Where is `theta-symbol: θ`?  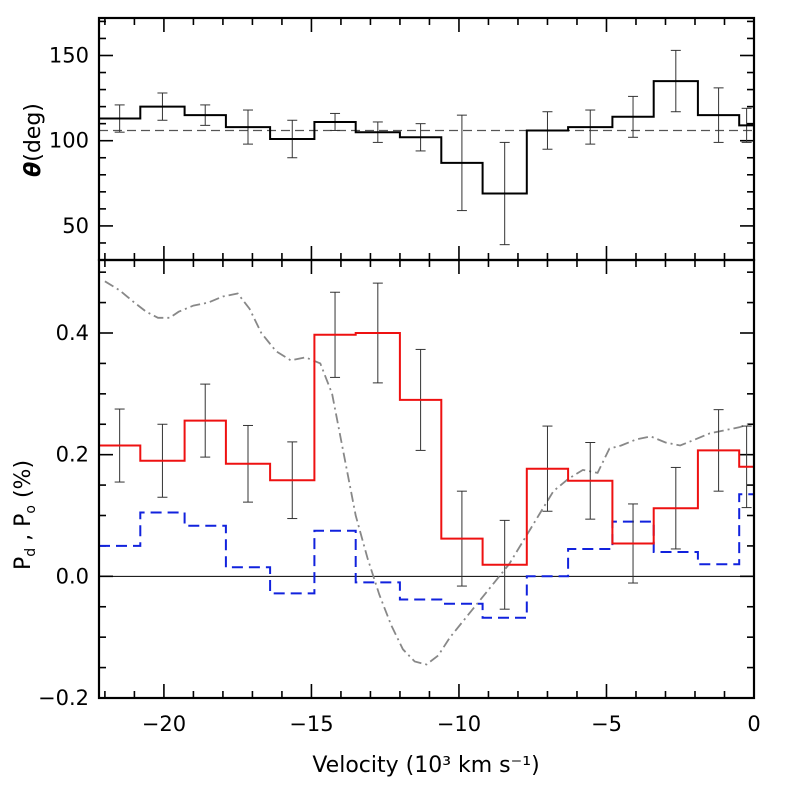
theta-symbol: θ is located at coordinates (33, 169).